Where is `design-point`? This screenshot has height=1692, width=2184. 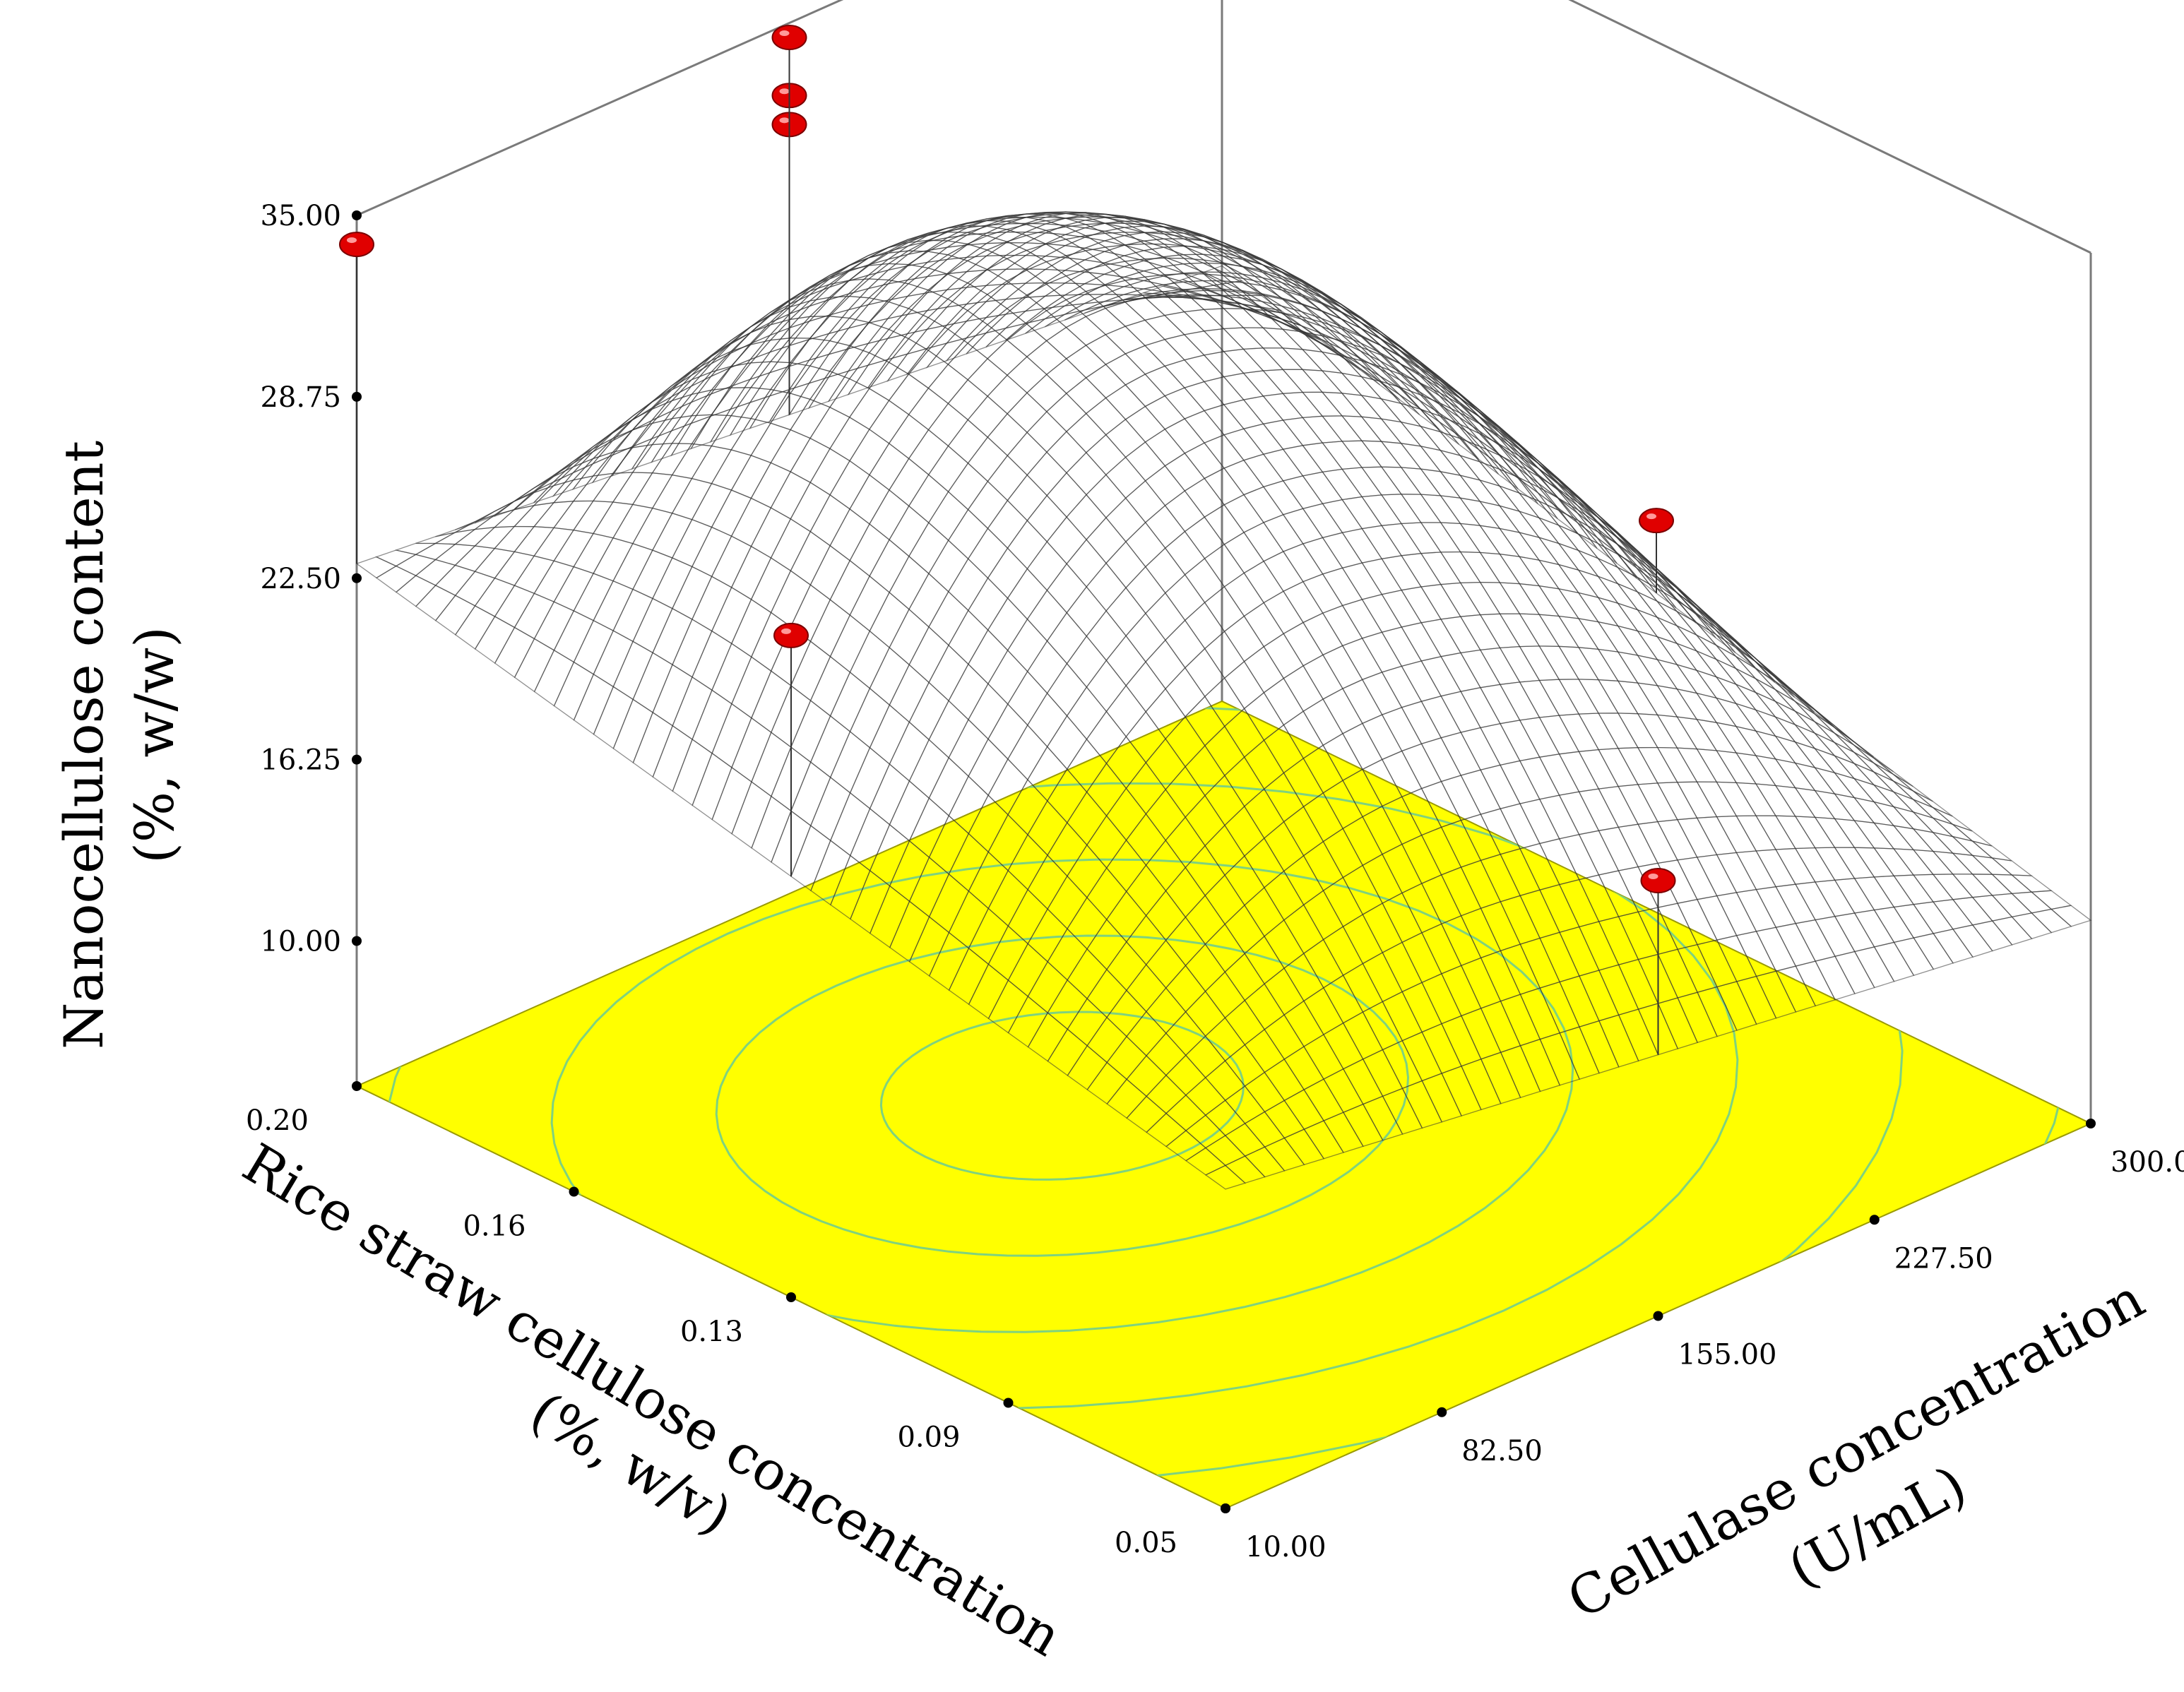 design-point is located at coordinates (789, 38).